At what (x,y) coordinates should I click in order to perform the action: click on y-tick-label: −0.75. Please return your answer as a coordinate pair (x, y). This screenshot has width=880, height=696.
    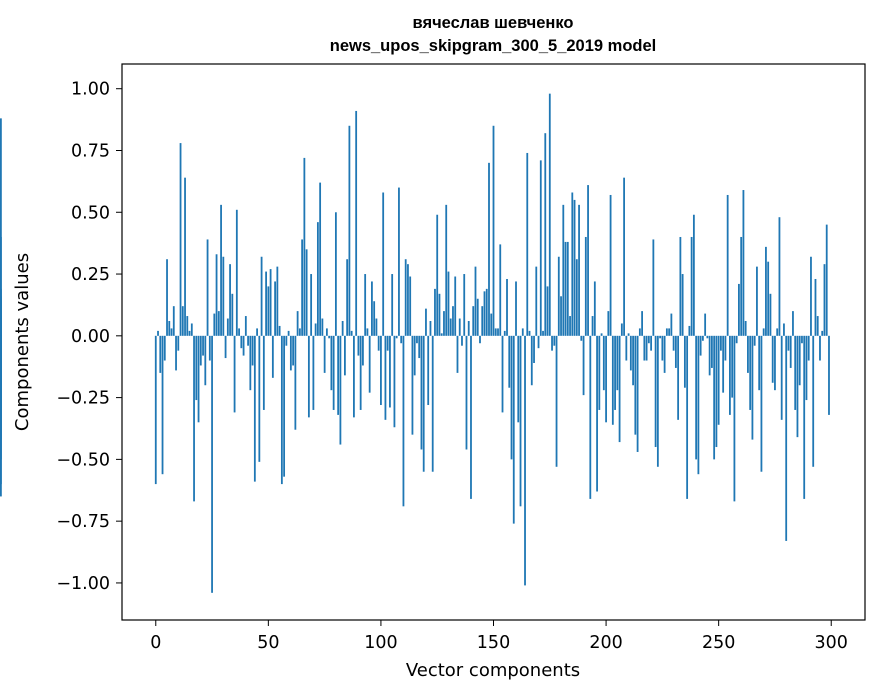
    Looking at the image, I should click on (83, 522).